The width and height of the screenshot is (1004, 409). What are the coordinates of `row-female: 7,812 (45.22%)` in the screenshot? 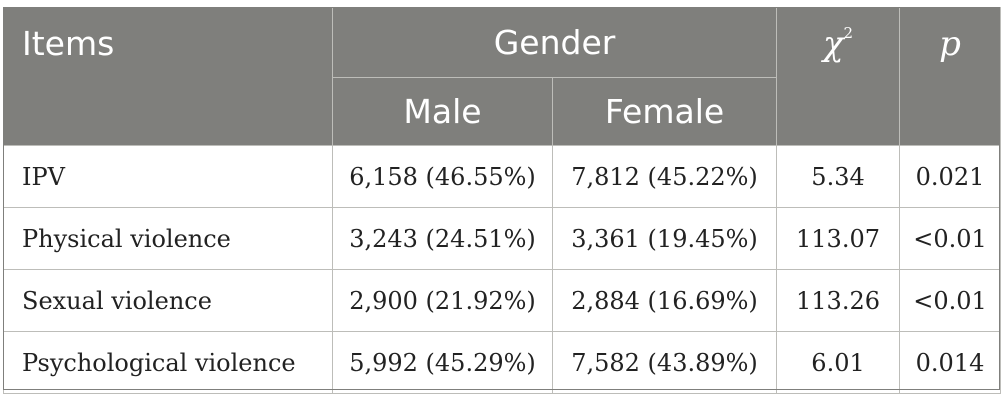 It's located at (664, 176).